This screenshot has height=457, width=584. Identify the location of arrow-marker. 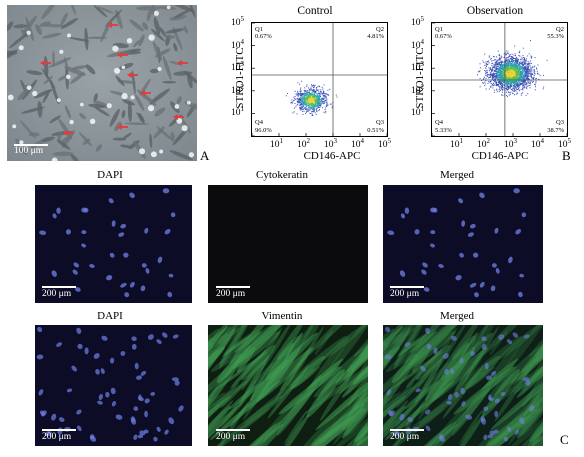
(178, 117).